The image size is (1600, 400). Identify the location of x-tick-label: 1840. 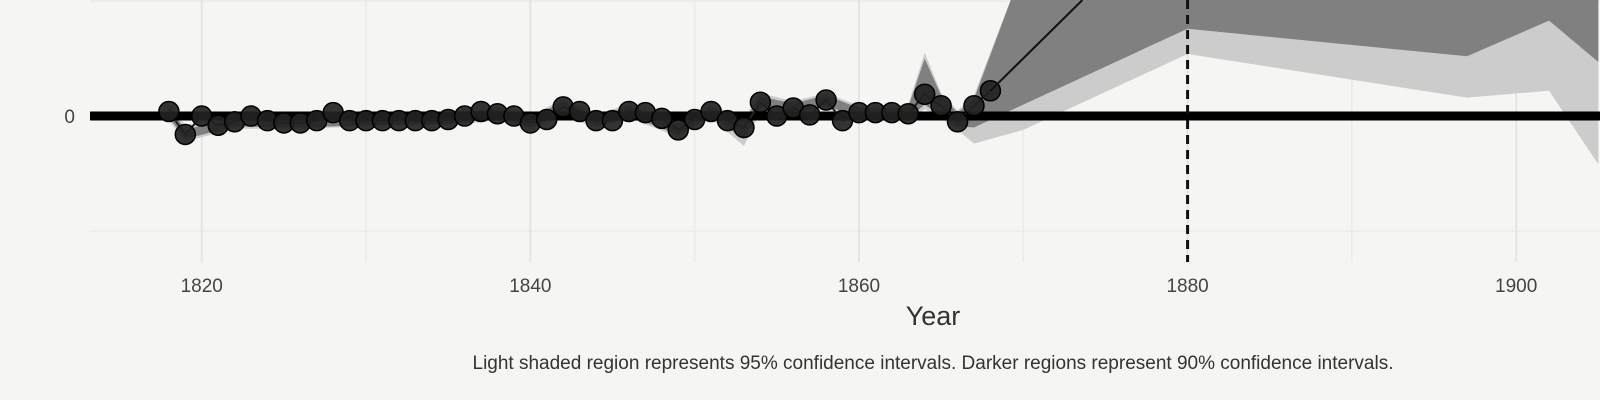
(530, 286).